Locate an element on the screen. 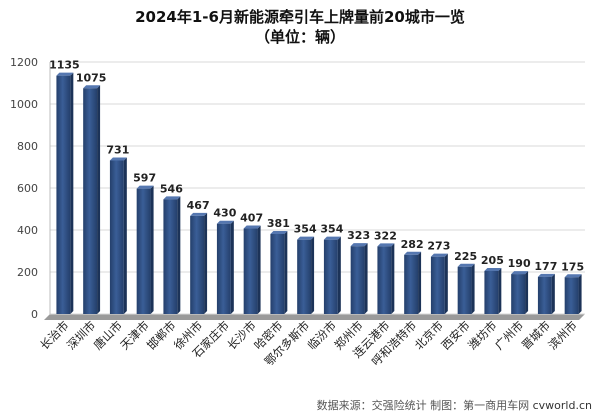  data-label: 175 is located at coordinates (572, 266).